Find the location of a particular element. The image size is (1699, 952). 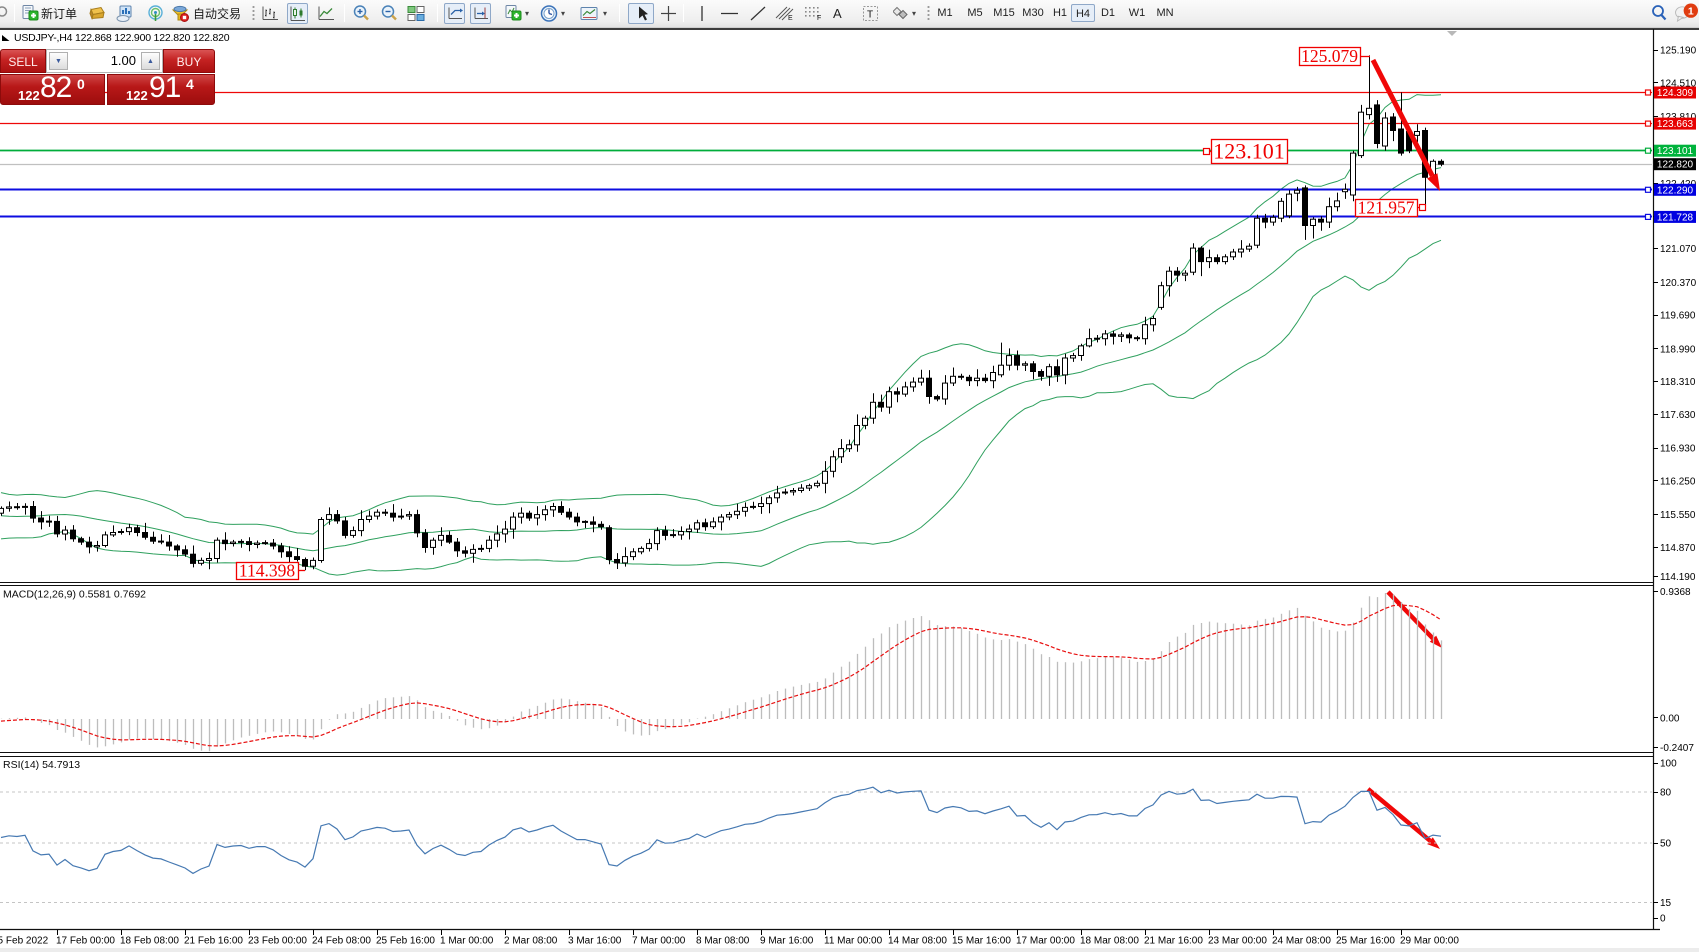

svg-text: 114.398 is located at coordinates (267, 571).